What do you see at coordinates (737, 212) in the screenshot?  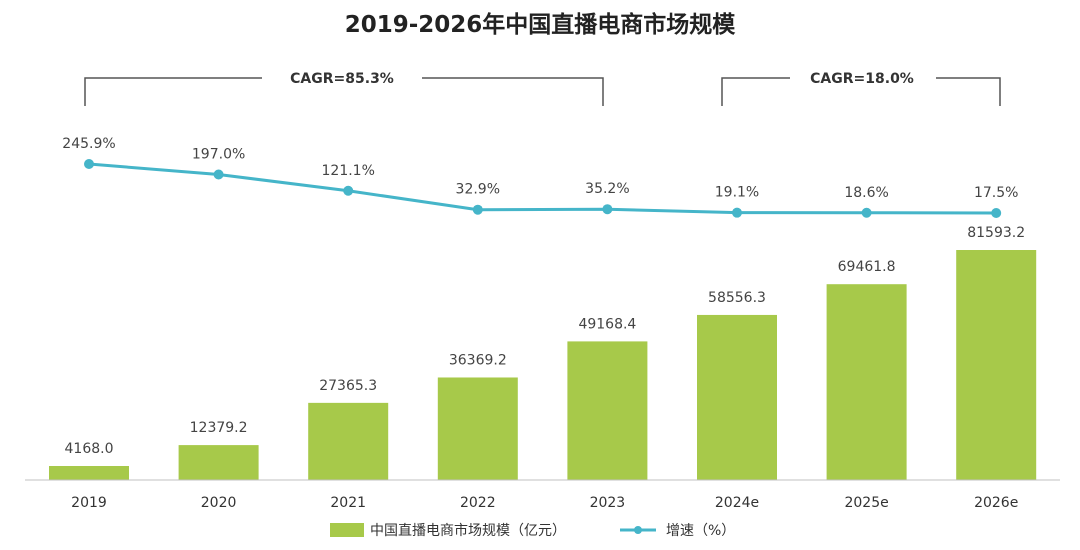 I see `rate-point-2024e` at bounding box center [737, 212].